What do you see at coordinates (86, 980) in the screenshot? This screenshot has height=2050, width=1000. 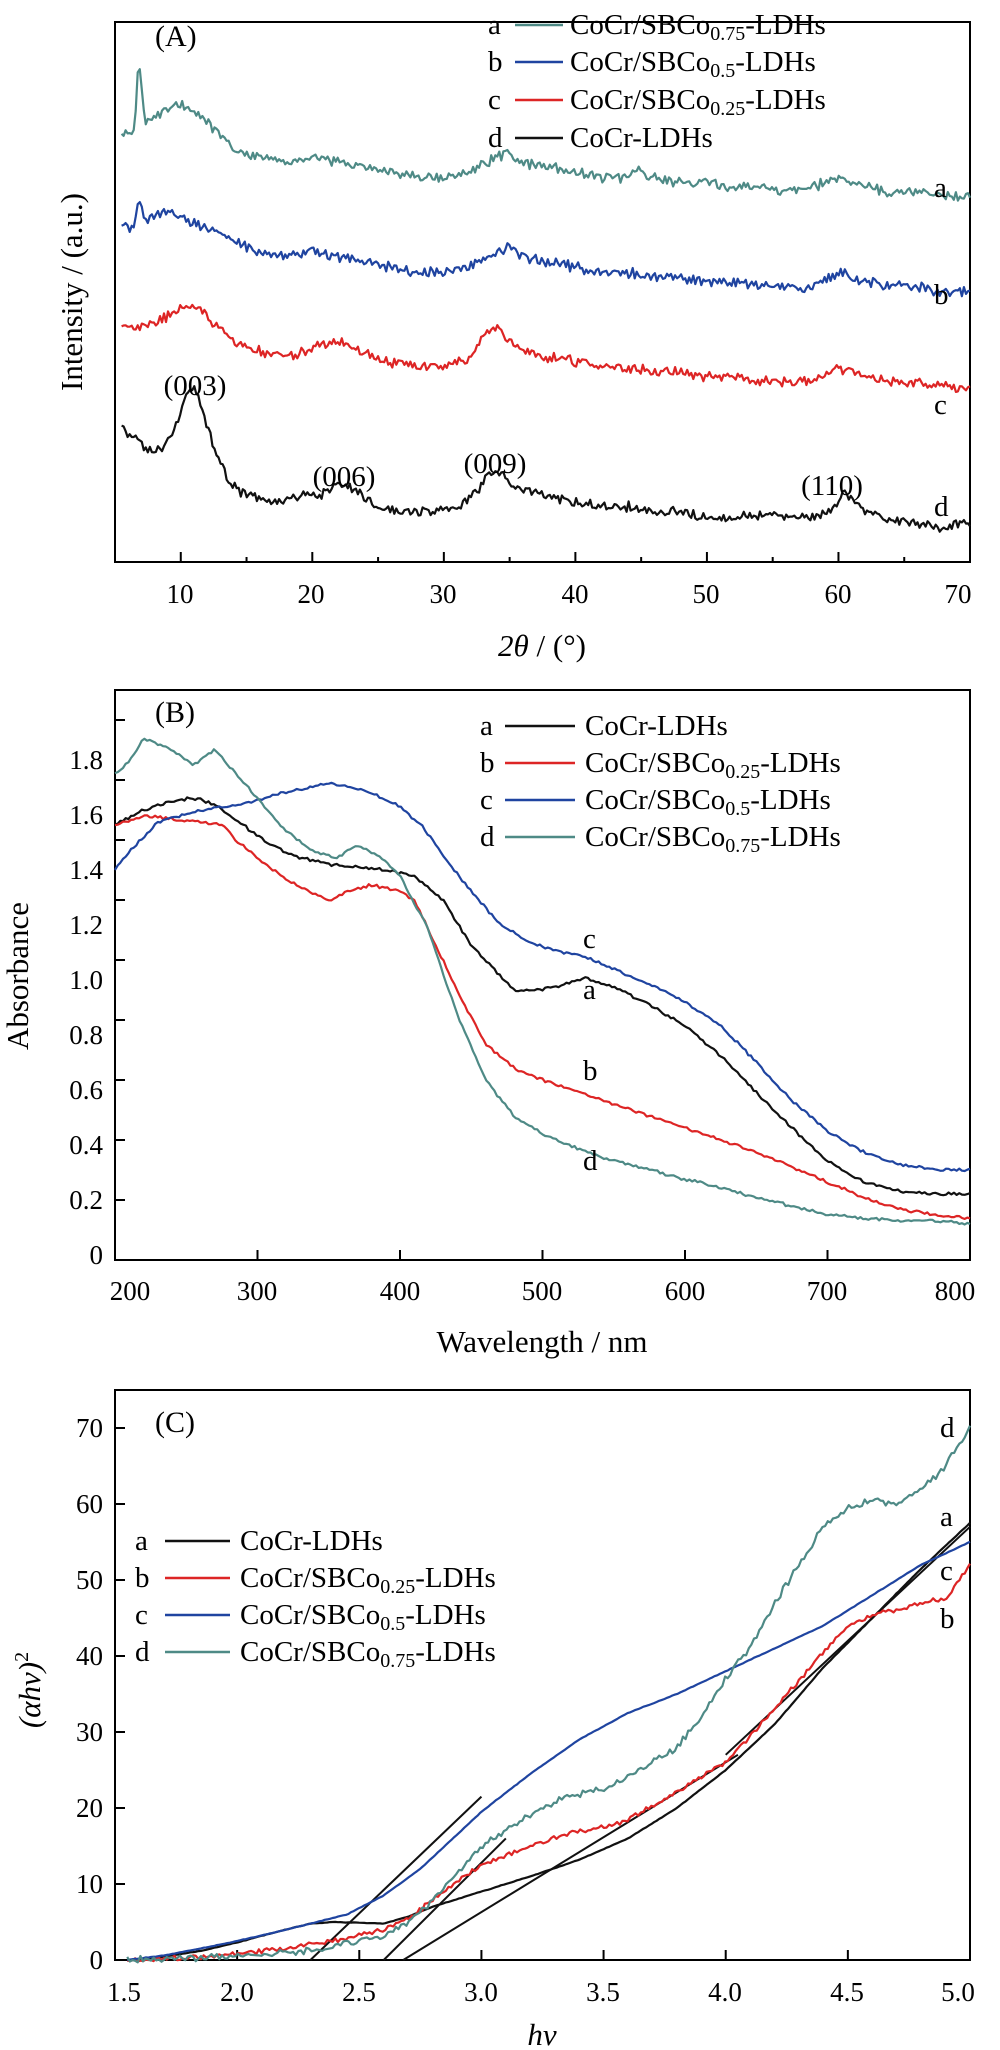 I see `panel-b-ytick-1.0: 1.0` at bounding box center [86, 980].